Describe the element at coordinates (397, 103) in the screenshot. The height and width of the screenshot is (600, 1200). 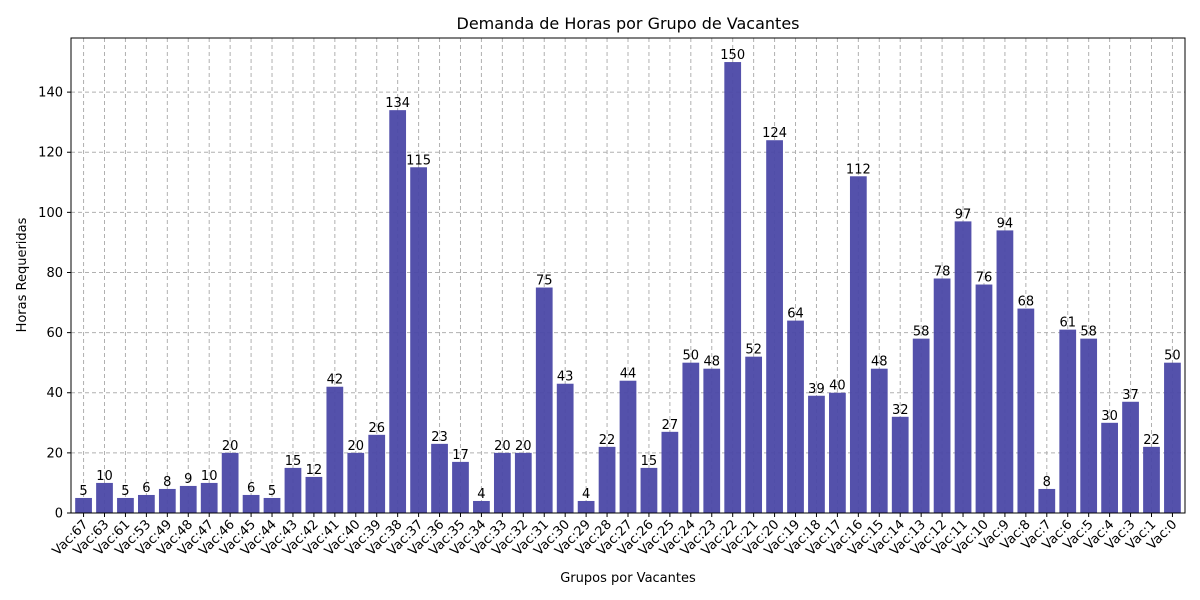
I see `bar-value-label: 134` at that location.